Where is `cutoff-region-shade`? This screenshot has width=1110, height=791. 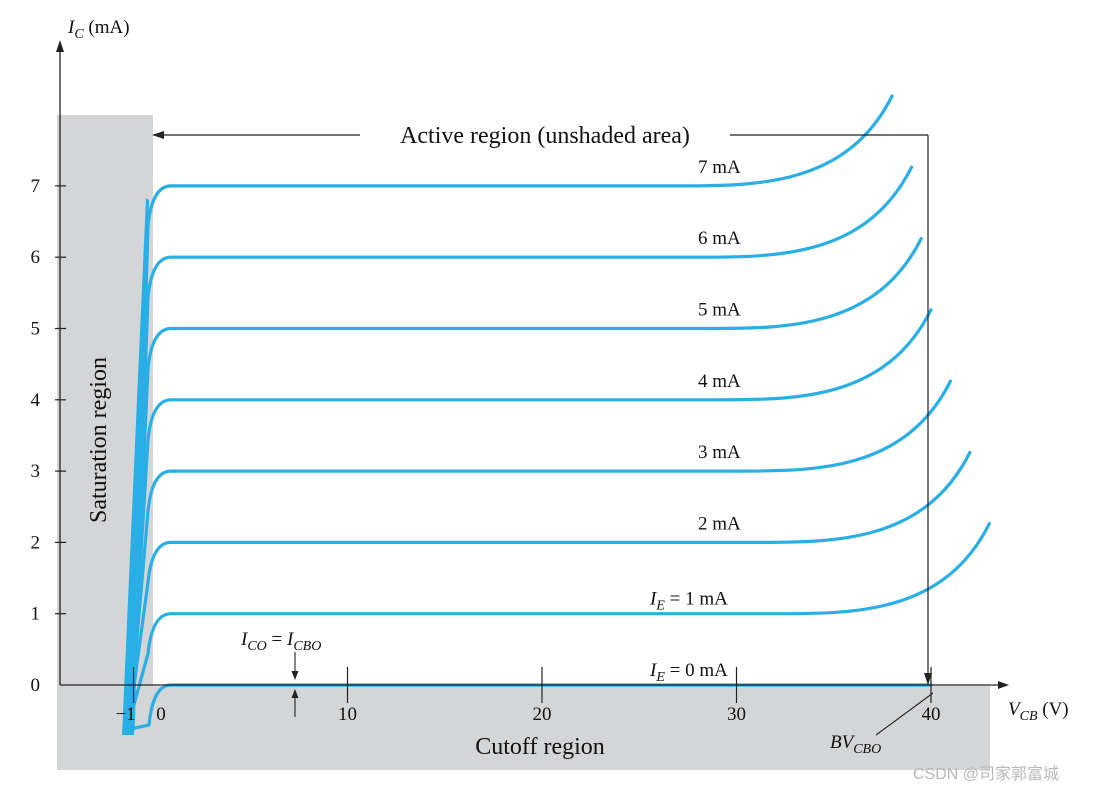
cutoff-region-shade is located at coordinates (523, 728).